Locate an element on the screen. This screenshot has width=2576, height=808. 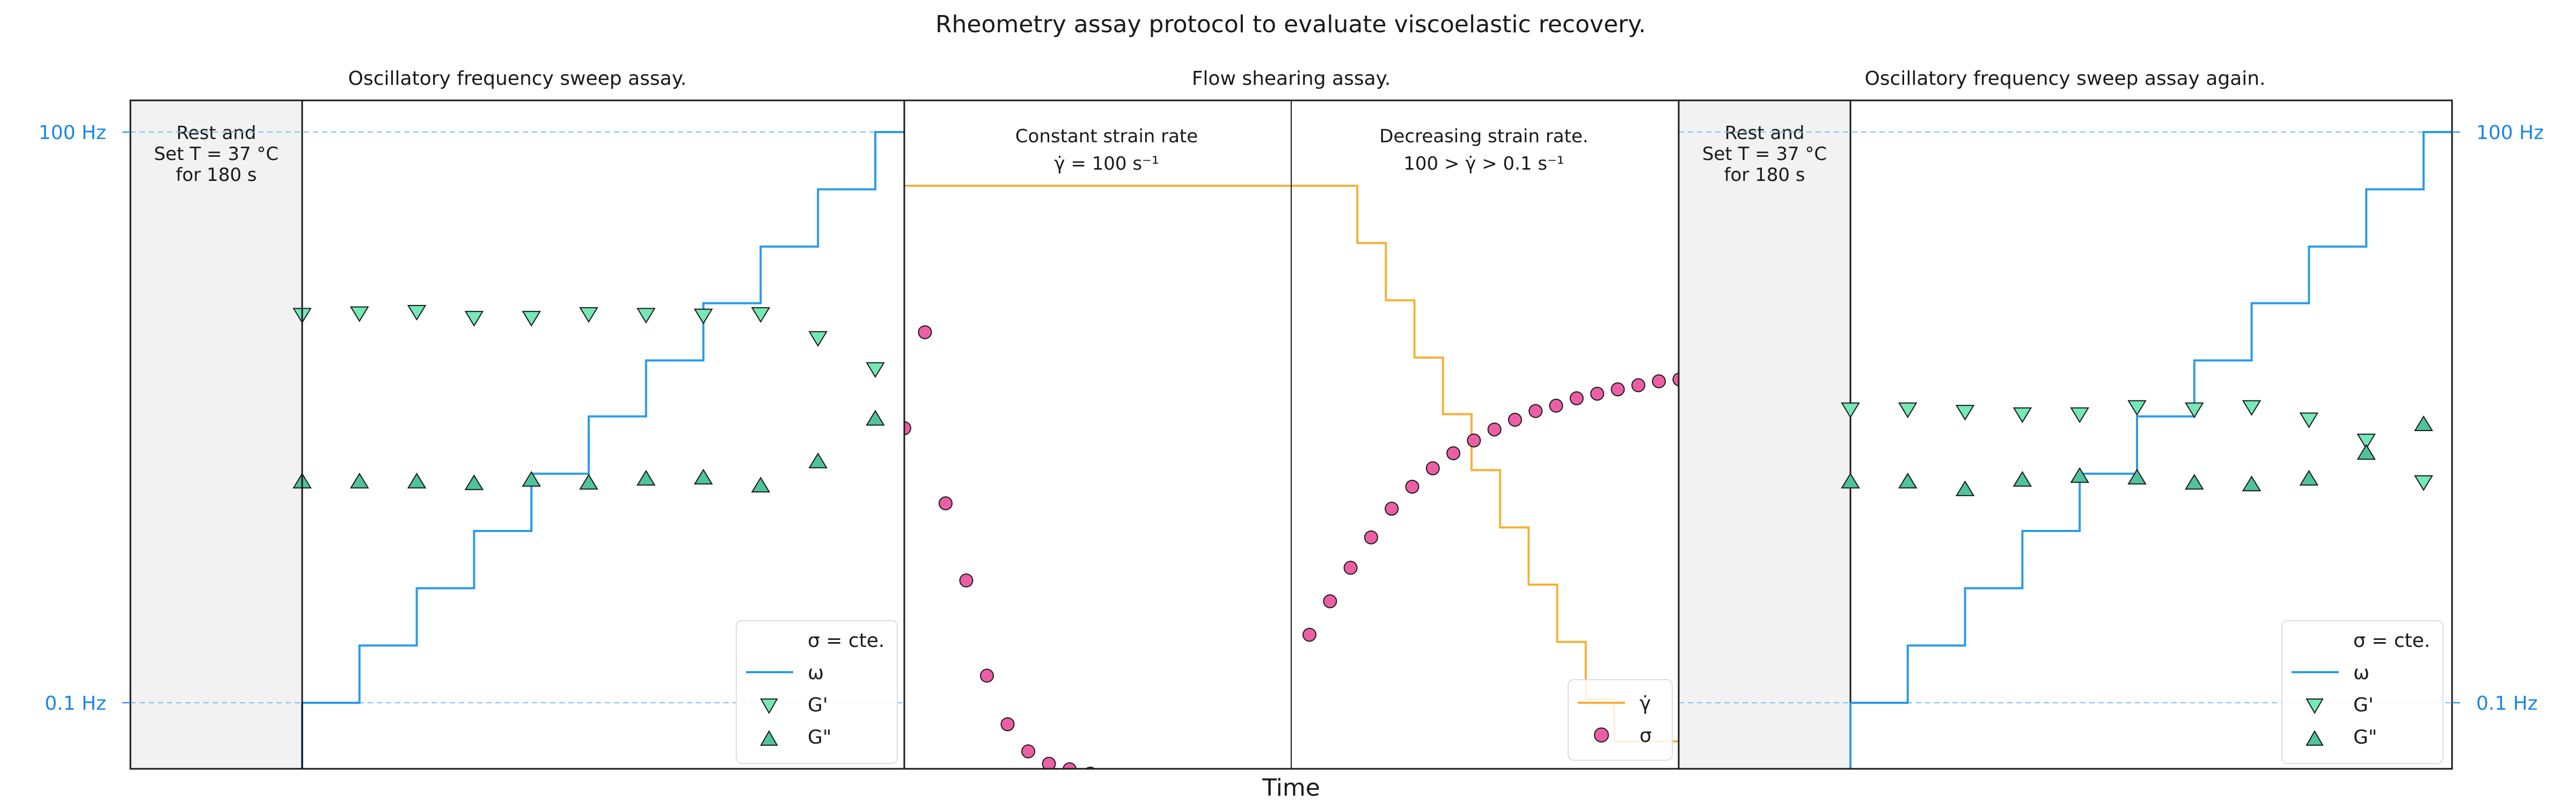
legend-1-entry-gdoubleprime: G" is located at coordinates (819, 737).